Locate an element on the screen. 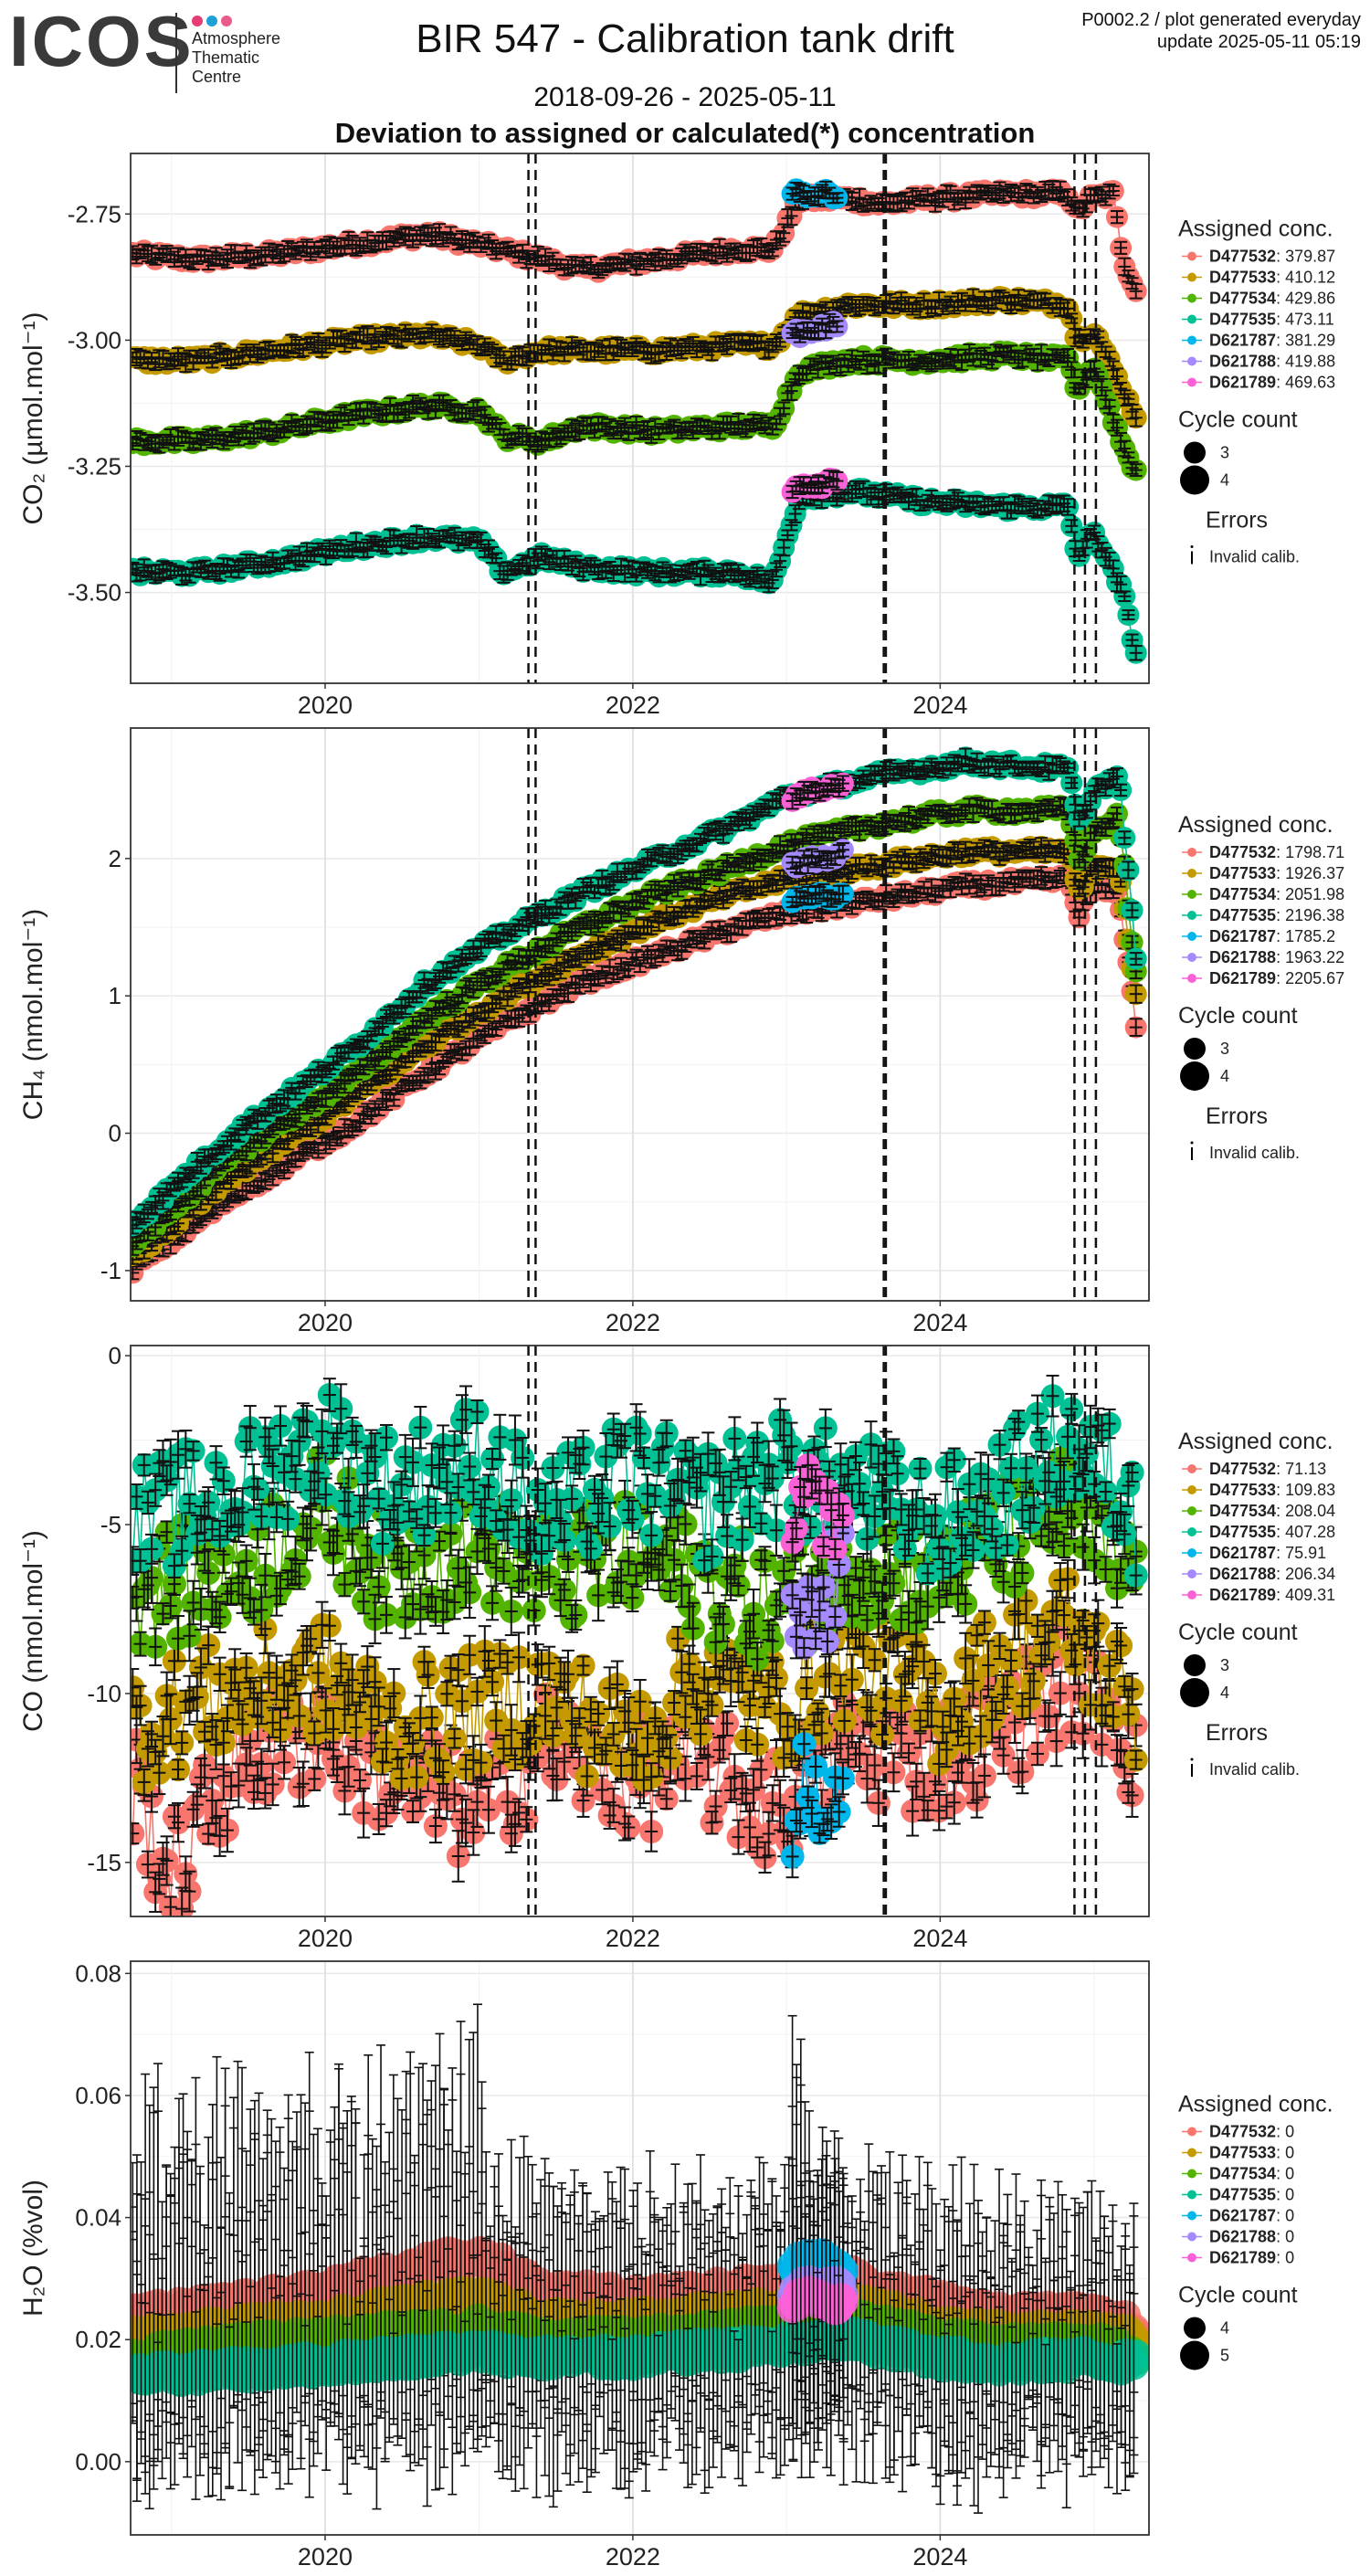  series-D477533 is located at coordinates (639, 357).